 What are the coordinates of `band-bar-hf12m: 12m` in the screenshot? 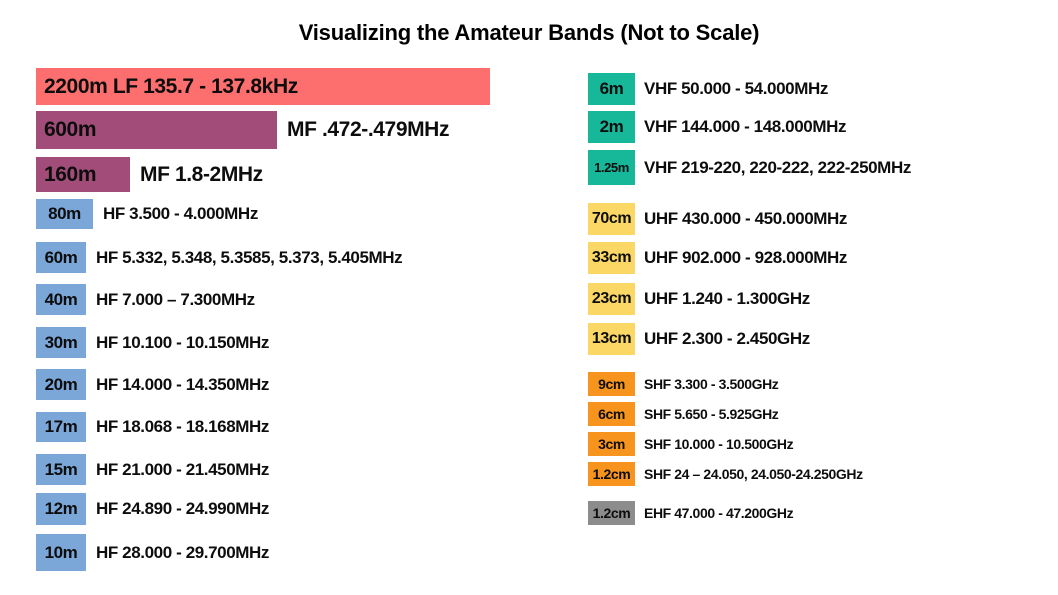 It's located at (61, 509).